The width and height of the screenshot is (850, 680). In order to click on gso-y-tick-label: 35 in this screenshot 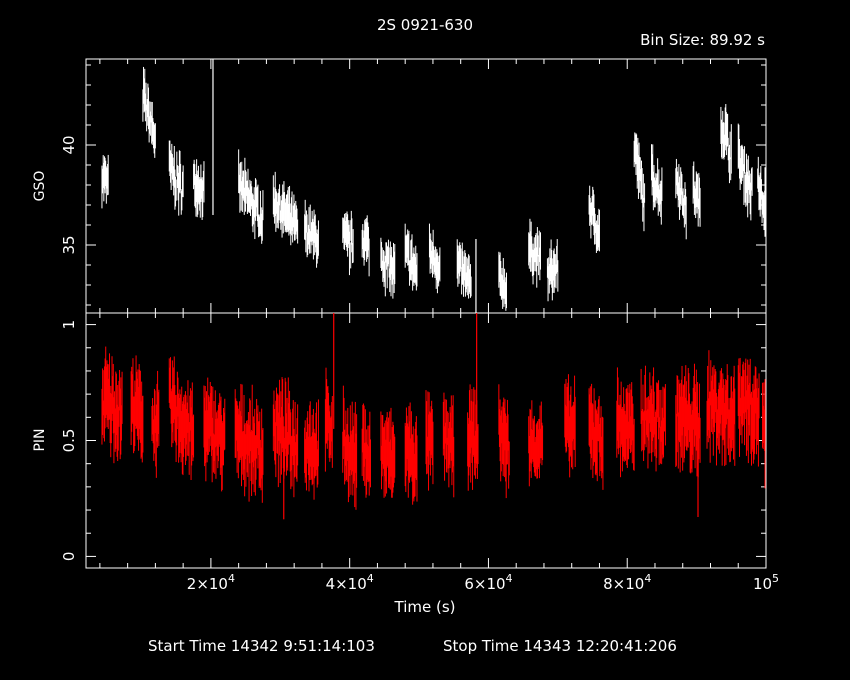, I will do `click(69, 244)`.